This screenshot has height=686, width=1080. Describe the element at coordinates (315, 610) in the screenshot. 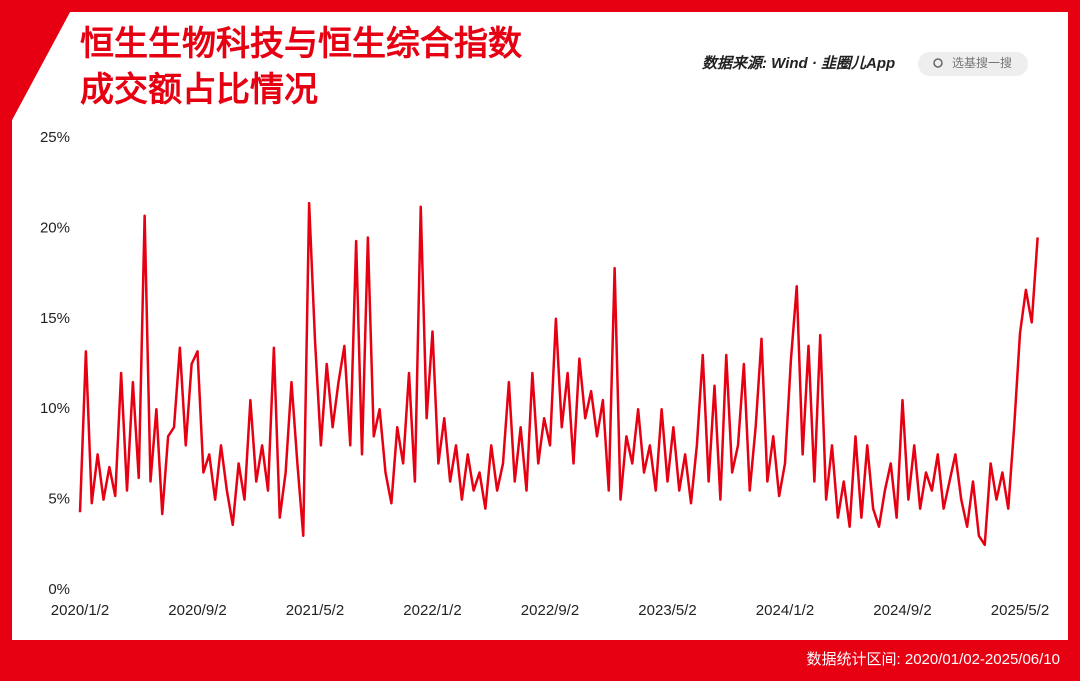

I see `x-tick-label: 2021/5/2` at that location.